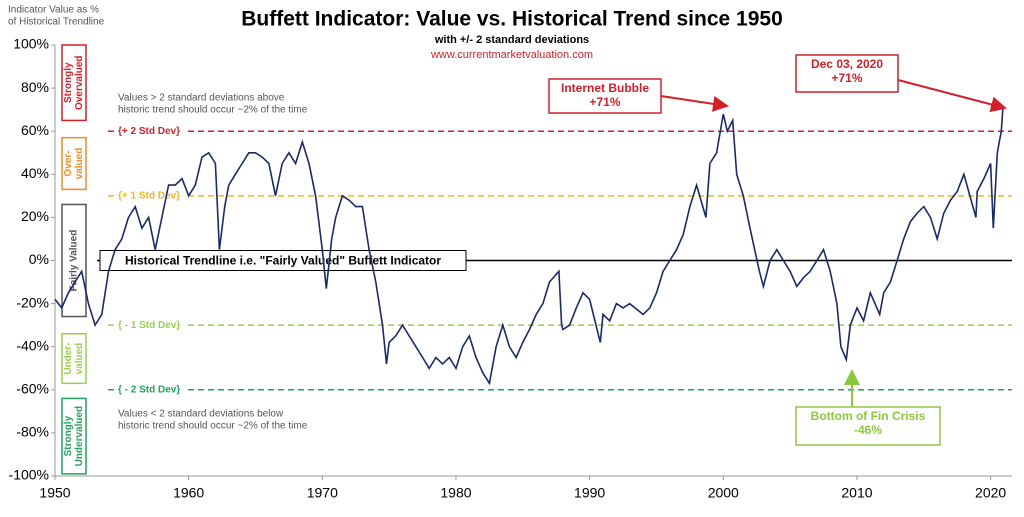  Describe the element at coordinates (54, 493) in the screenshot. I see `x-tick-label: 1950` at that location.